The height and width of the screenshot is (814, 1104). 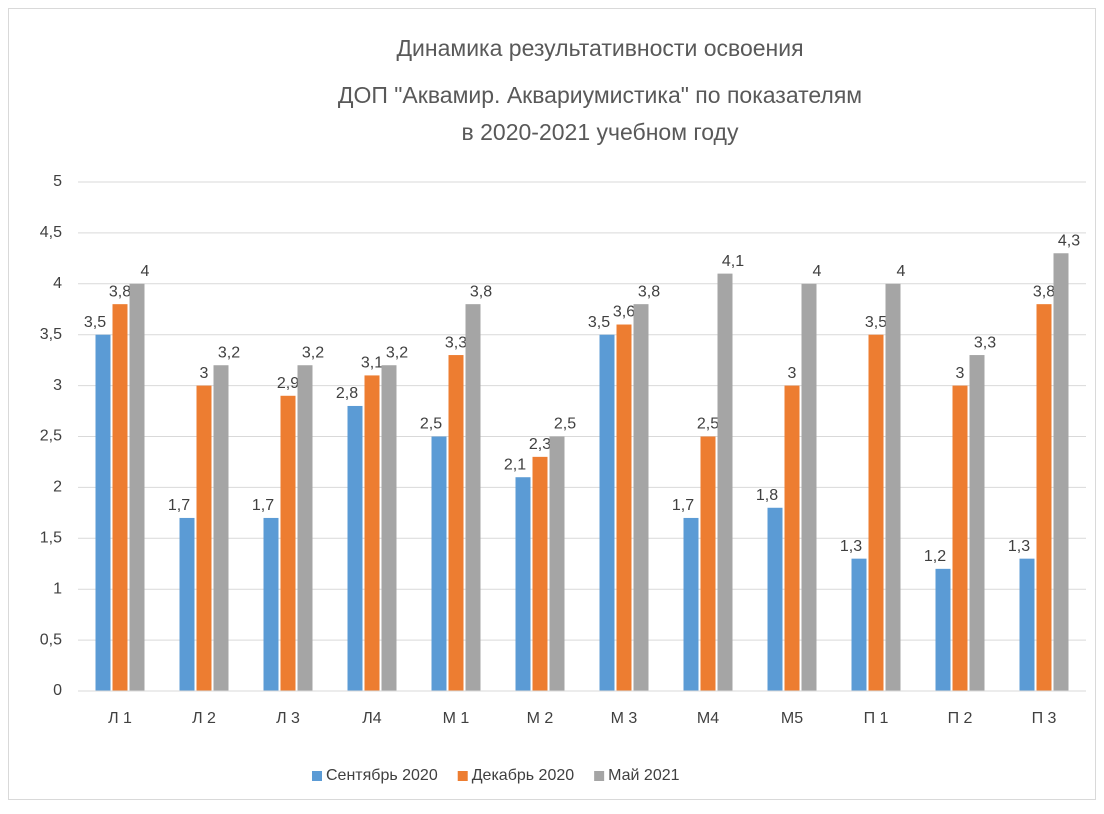 I want to click on data-label: 4,3, so click(x=1069, y=240).